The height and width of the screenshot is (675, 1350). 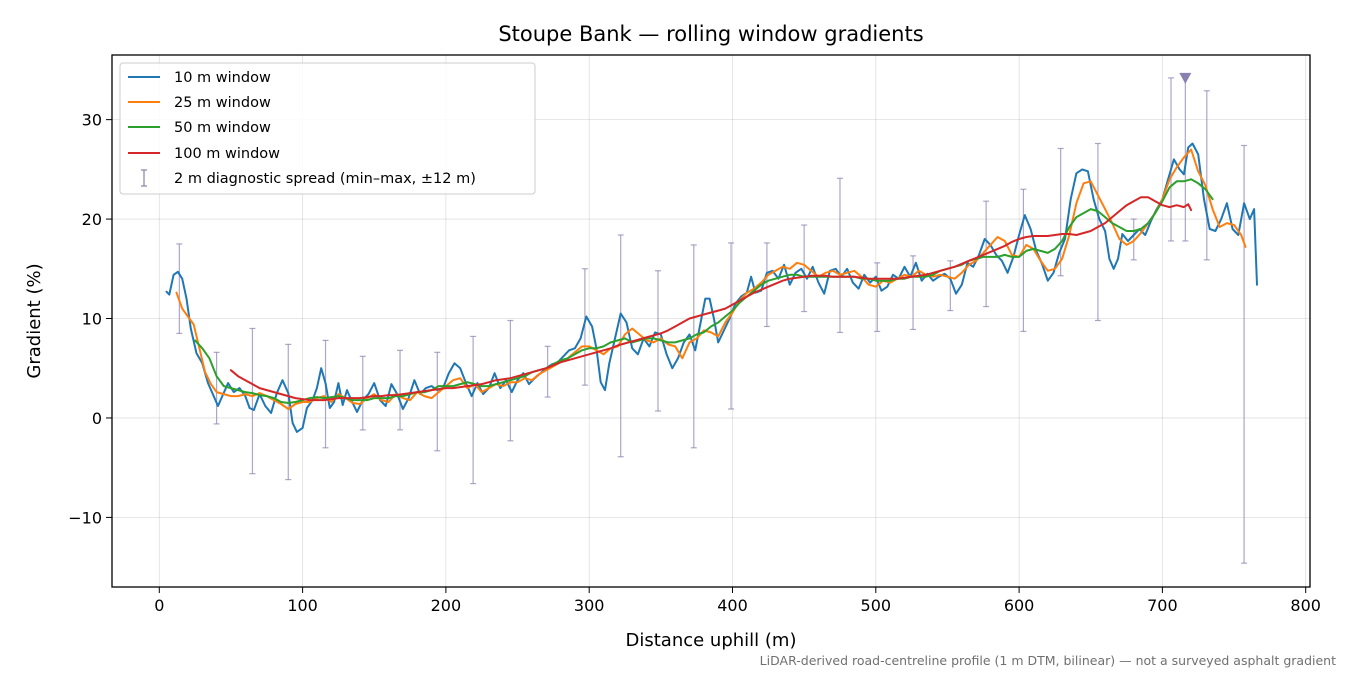 What do you see at coordinates (222, 128) in the screenshot?
I see `legend-label-3: 50 m window` at bounding box center [222, 128].